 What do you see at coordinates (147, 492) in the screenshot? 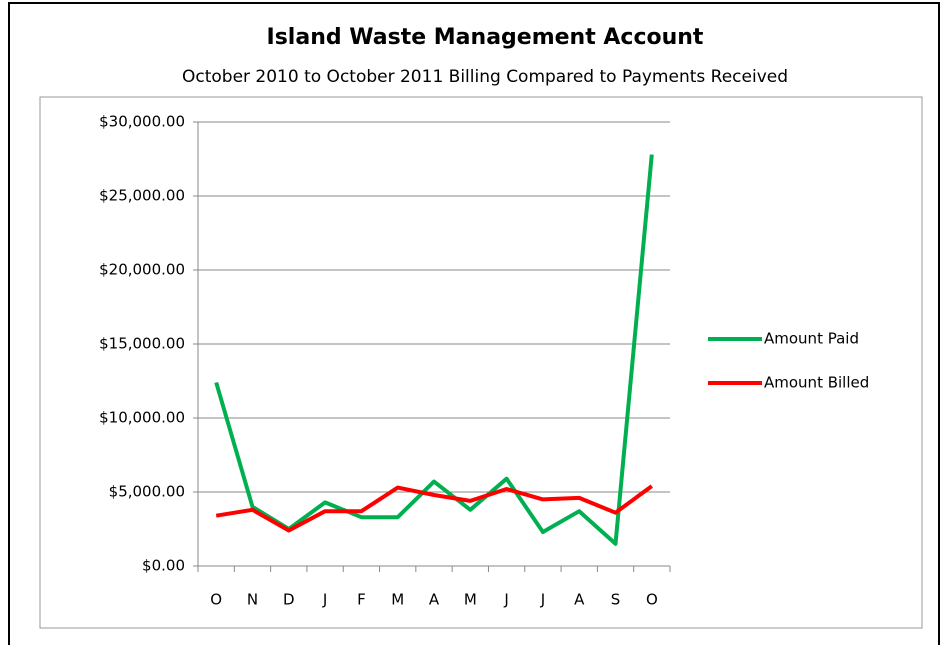
I see `y-tick-label: $5,000.00` at bounding box center [147, 492].